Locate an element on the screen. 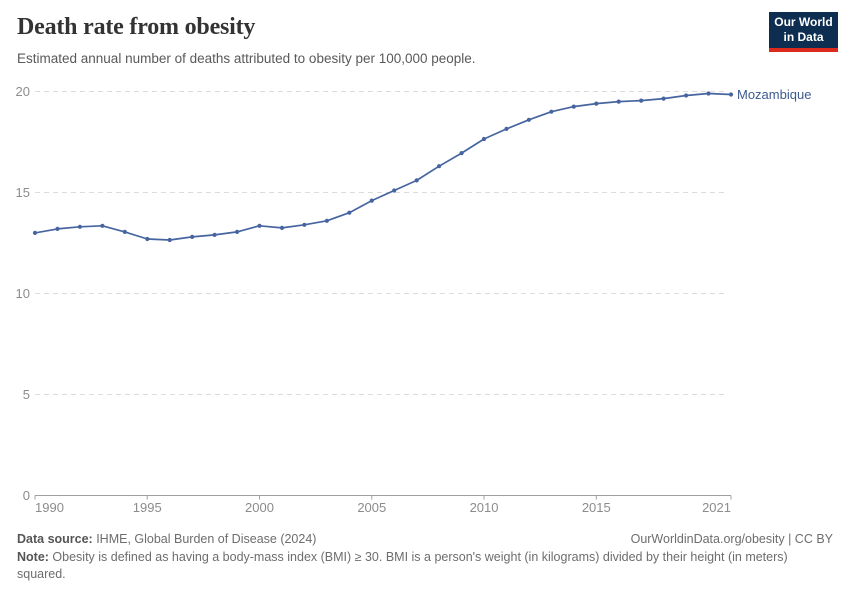 The image size is (850, 600). data-source-label: Data source: is located at coordinates (55, 539).